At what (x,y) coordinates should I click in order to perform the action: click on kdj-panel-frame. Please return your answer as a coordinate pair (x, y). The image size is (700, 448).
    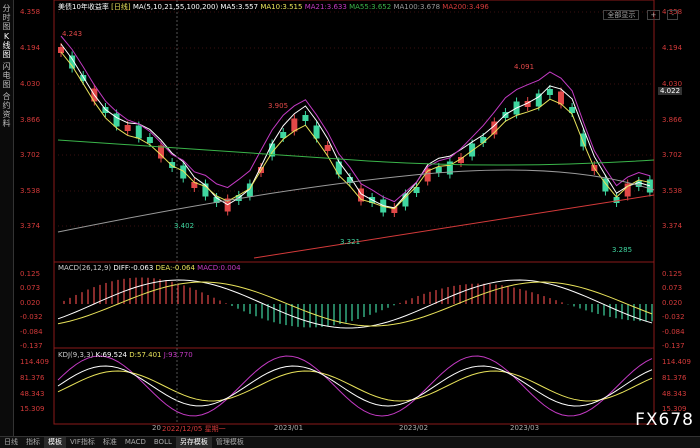
    Looking at the image, I should click on (354, 386).